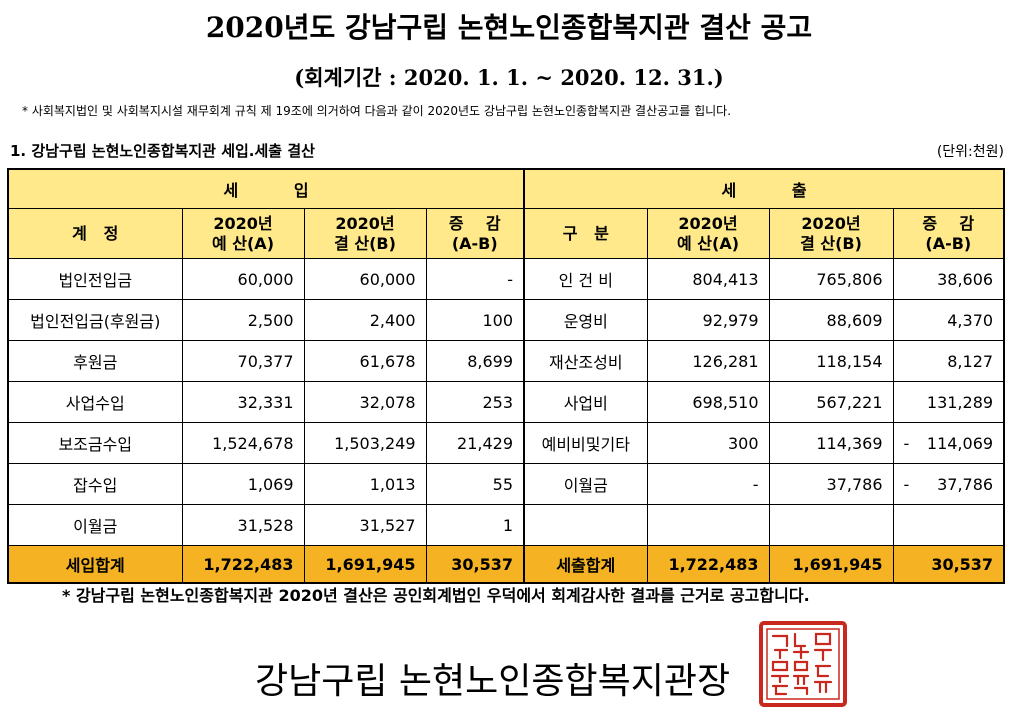 The height and width of the screenshot is (714, 1018). I want to click on expense-total-label: 세출합계, so click(585, 564).